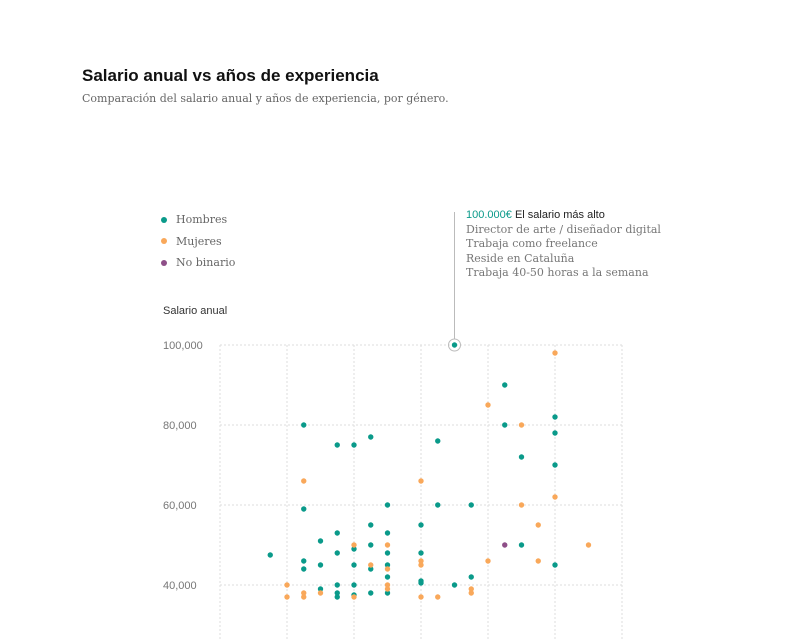 The width and height of the screenshot is (800, 640). What do you see at coordinates (563, 229) in the screenshot?
I see `annotation-line: Director de arte / diseñador digital` at bounding box center [563, 229].